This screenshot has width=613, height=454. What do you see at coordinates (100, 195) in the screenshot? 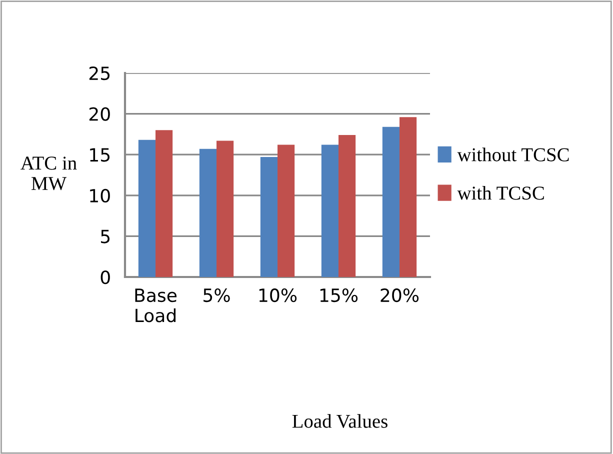
I see `y-tick-label: 10` at bounding box center [100, 195].